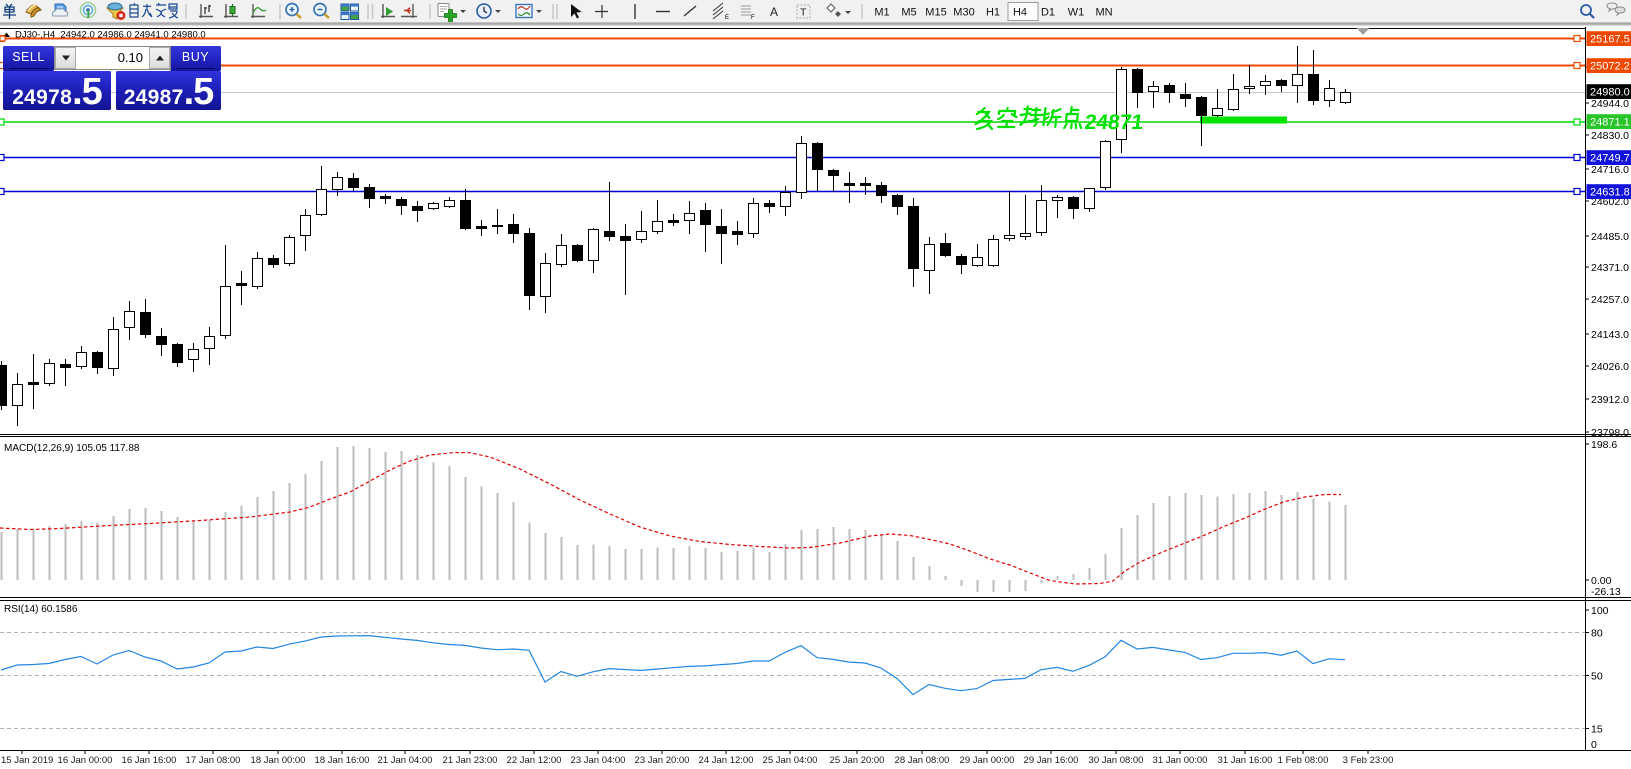  Describe the element at coordinates (1594, 745) in the screenshot. I see `svg-text: 0` at that location.